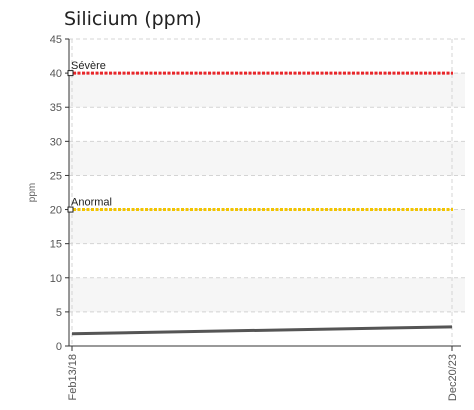 The height and width of the screenshot is (410, 474). What do you see at coordinates (32, 192) in the screenshot?
I see `y-axis-label: ppm` at bounding box center [32, 192].